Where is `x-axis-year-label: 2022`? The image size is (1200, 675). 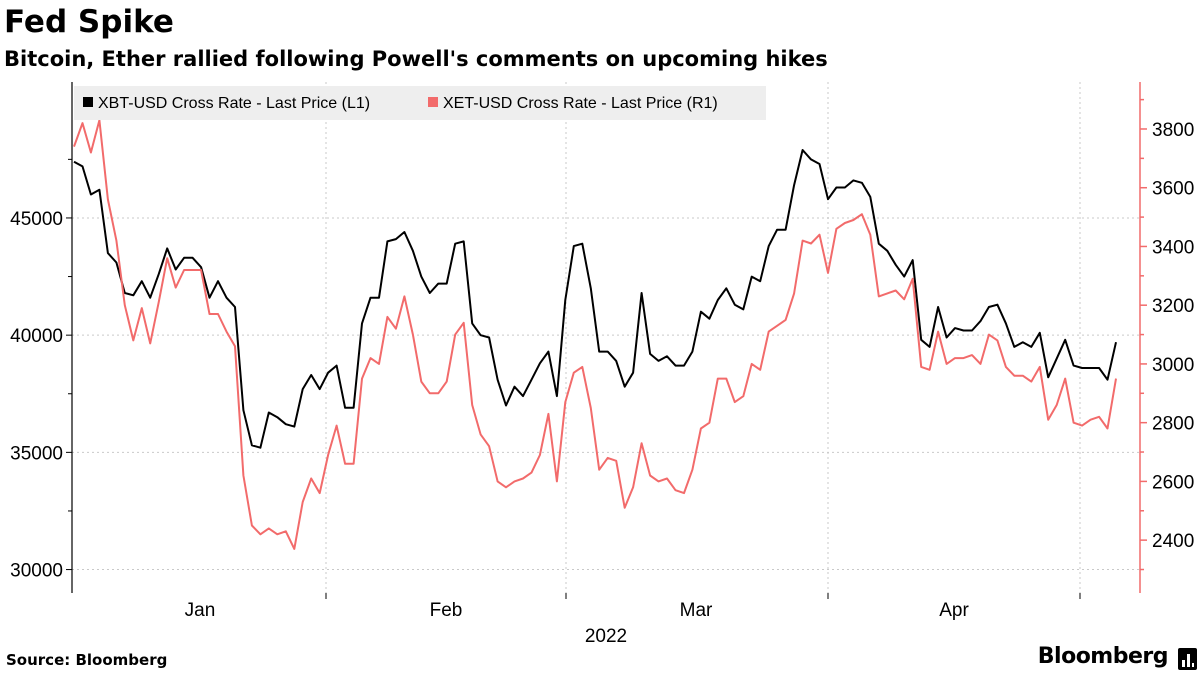
x-axis-year-label: 2022 is located at coordinates (606, 636).